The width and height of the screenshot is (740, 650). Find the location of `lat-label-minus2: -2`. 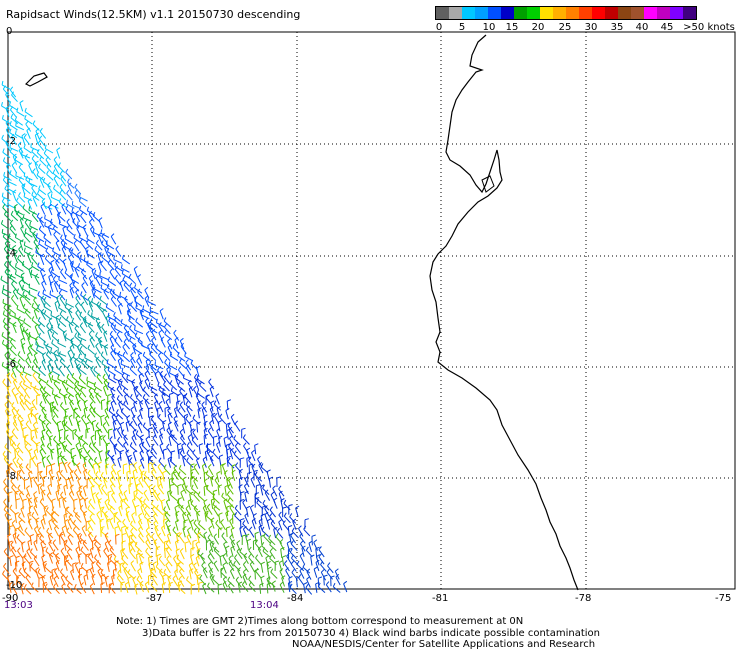

lat-label-minus2: -2 is located at coordinates (11, 141).